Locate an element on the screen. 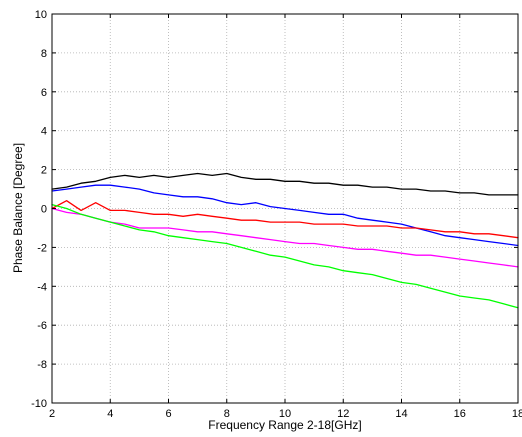  y-tick-label: -2 is located at coordinates (42, 248).